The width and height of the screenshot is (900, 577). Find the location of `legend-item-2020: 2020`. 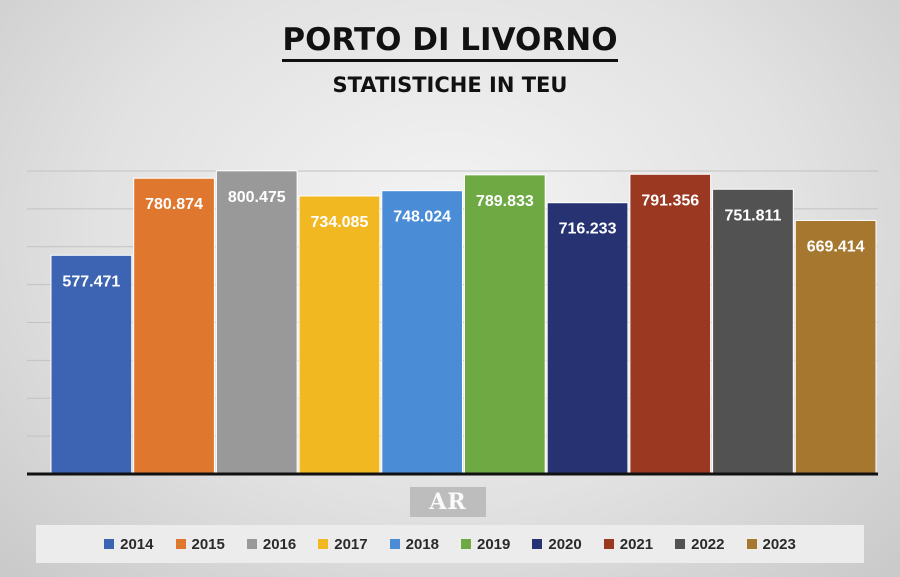

legend-item-2020: 2020 is located at coordinates (557, 544).